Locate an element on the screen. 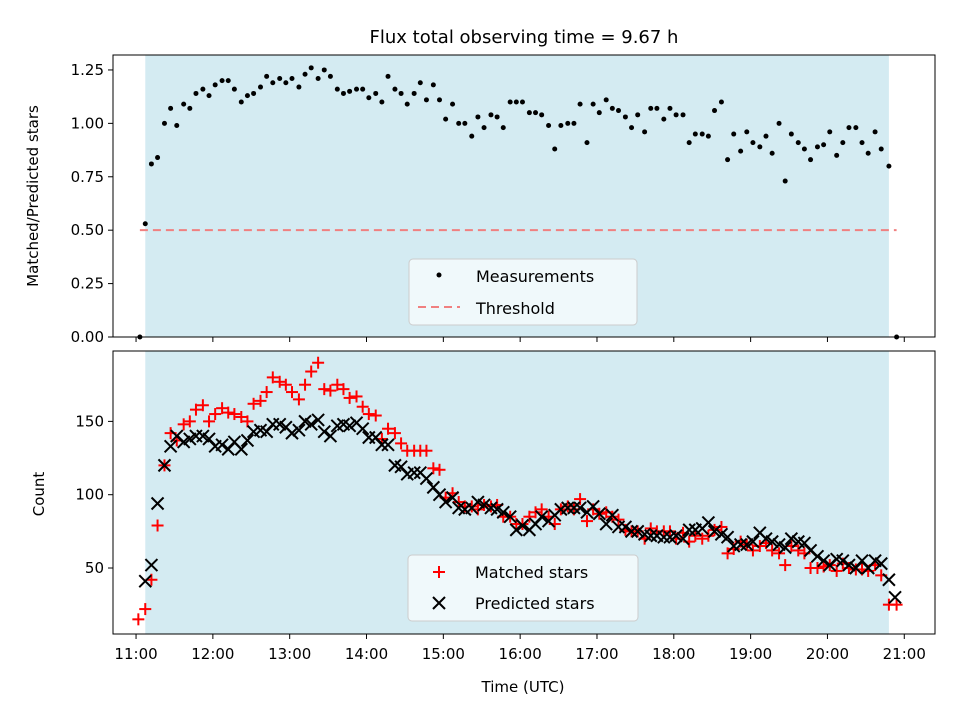  x-tick-label: 13:00 is located at coordinates (289, 654).